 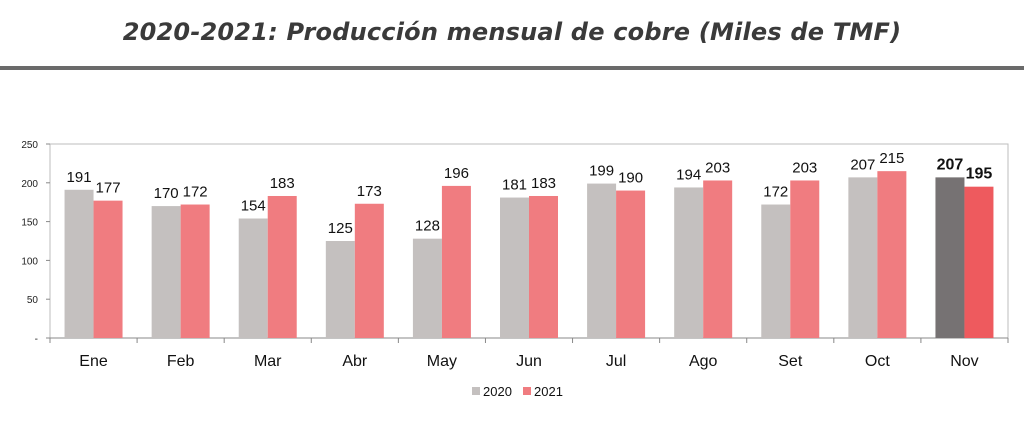 What do you see at coordinates (543, 266) in the screenshot?
I see `bar-2021-jun` at bounding box center [543, 266].